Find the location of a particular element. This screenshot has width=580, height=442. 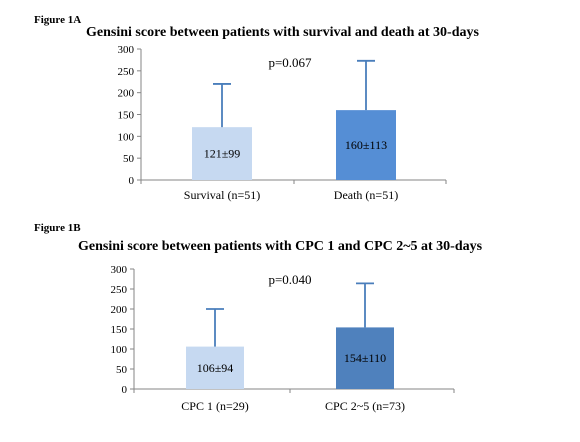

bar-data-label: 121±99 is located at coordinates (222, 154).